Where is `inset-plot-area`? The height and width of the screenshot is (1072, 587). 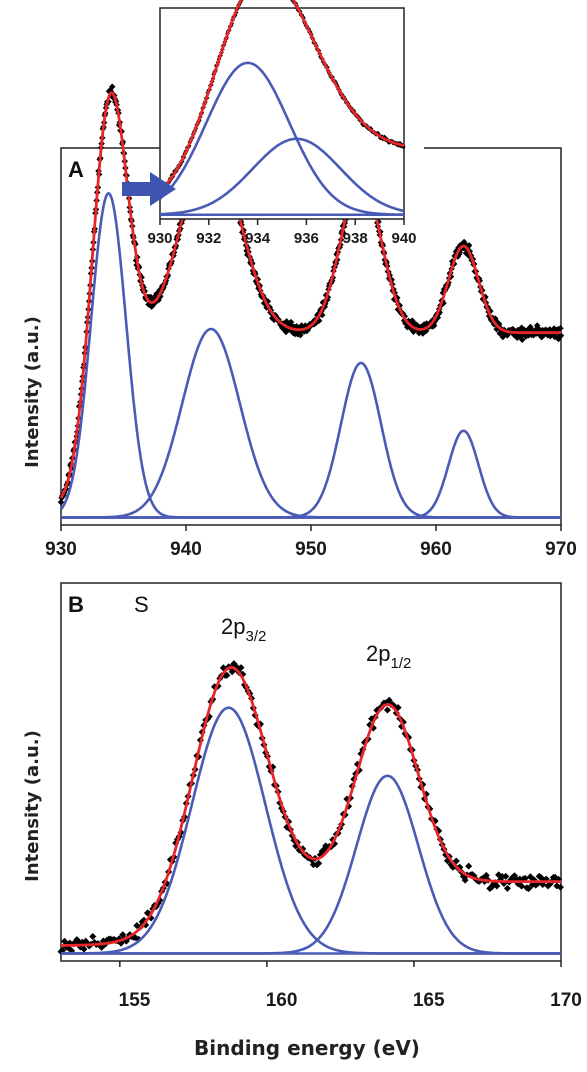 inset-plot-area is located at coordinates (281, 108).